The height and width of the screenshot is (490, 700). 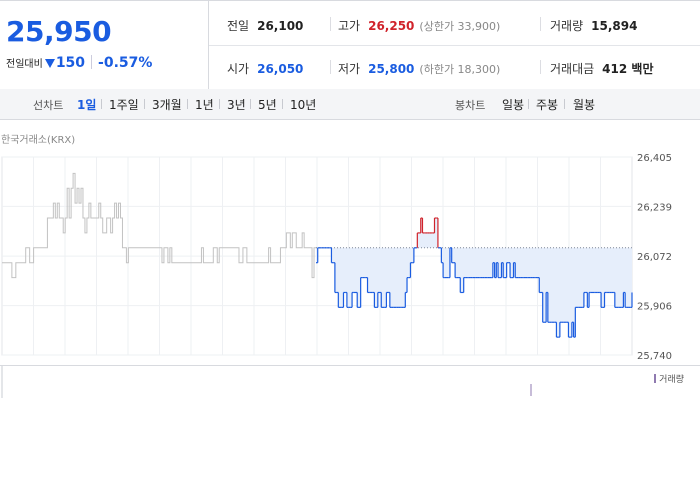 I want to click on range-1w: 1주일, so click(x=124, y=105).